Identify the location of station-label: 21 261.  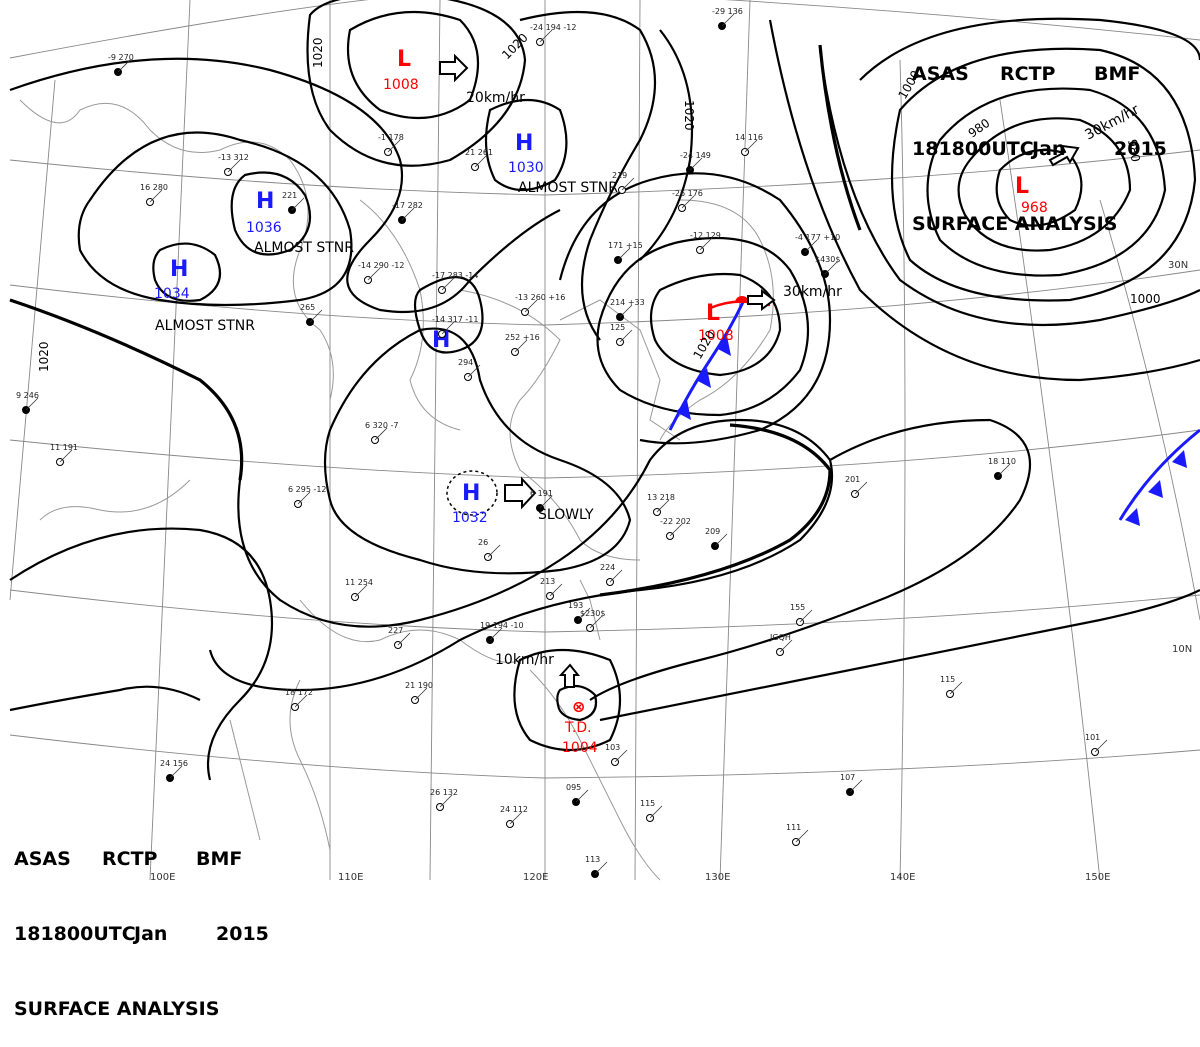
(479, 152).